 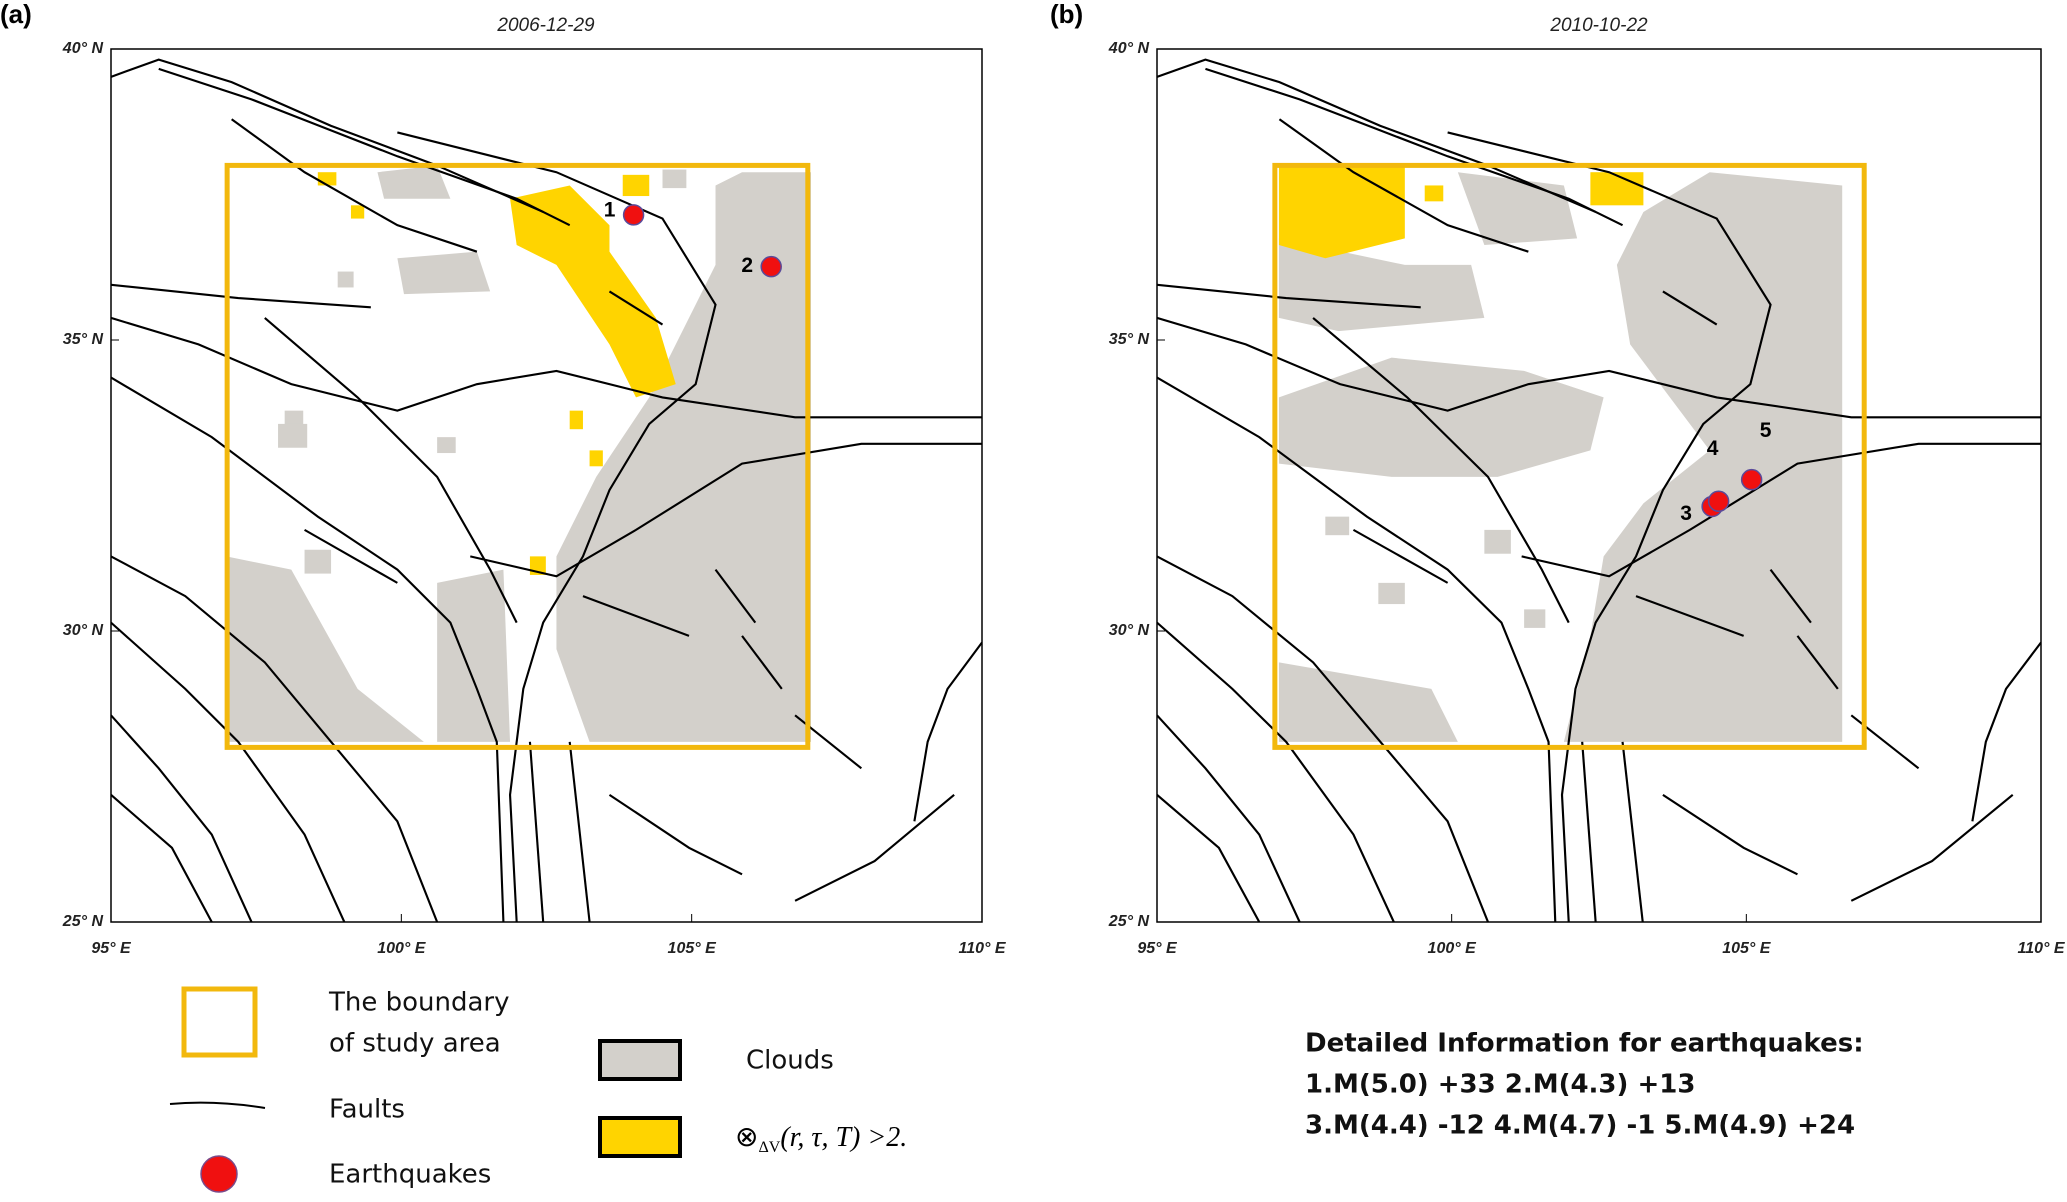 I want to click on legend-cloud-swatch, so click(x=640, y=1060).